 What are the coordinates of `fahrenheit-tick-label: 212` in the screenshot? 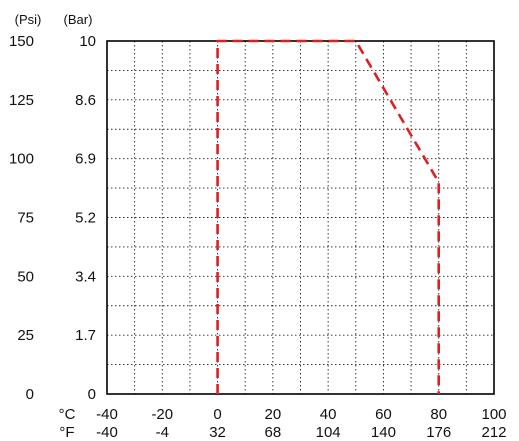 It's located at (493, 432).